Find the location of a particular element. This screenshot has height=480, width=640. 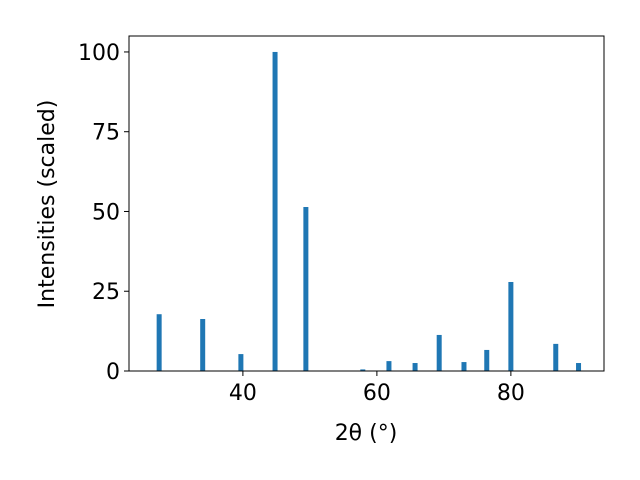

y-tick-label: 75 is located at coordinates (106, 133).